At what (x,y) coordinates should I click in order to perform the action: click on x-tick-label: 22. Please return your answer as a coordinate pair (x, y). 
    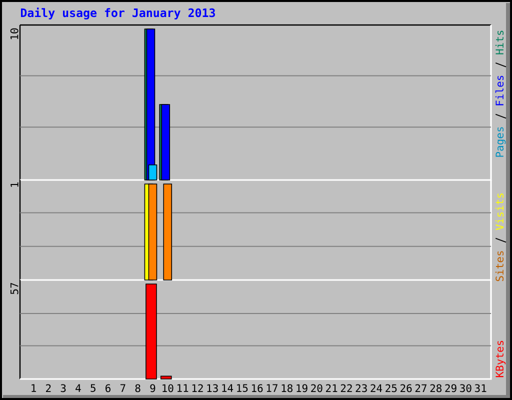
    Looking at the image, I should click on (346, 388).